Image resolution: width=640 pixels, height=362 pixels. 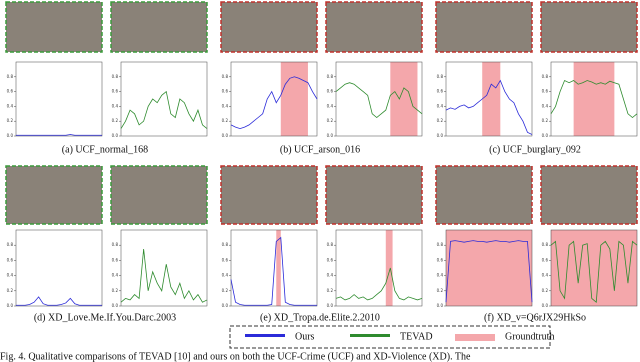 I want to click on legend-box, so click(x=390, y=337).